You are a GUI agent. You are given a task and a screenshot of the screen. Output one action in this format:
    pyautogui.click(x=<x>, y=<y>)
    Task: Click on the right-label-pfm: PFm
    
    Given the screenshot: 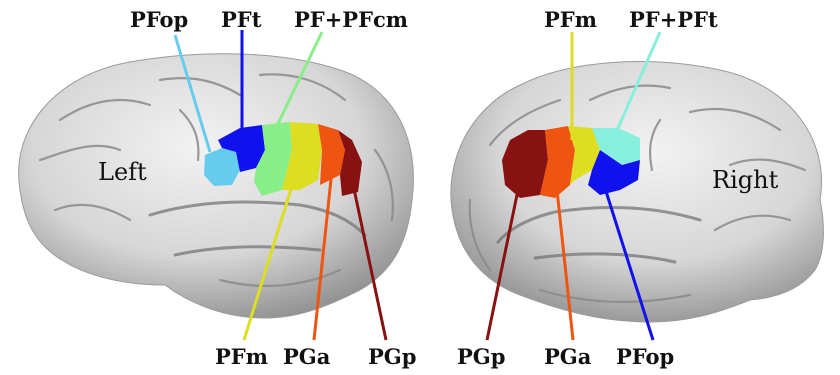 What is the action you would take?
    pyautogui.click(x=570, y=19)
    